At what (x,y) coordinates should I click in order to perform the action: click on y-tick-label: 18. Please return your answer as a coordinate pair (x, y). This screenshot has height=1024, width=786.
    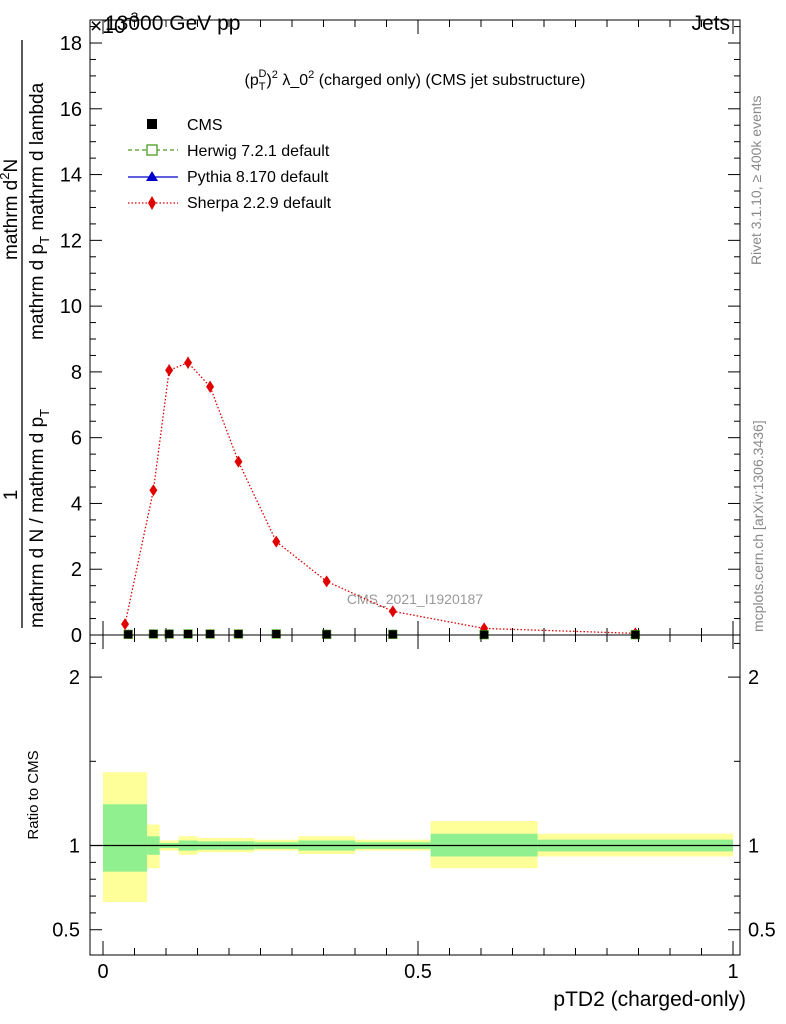
    Looking at the image, I should click on (71, 44).